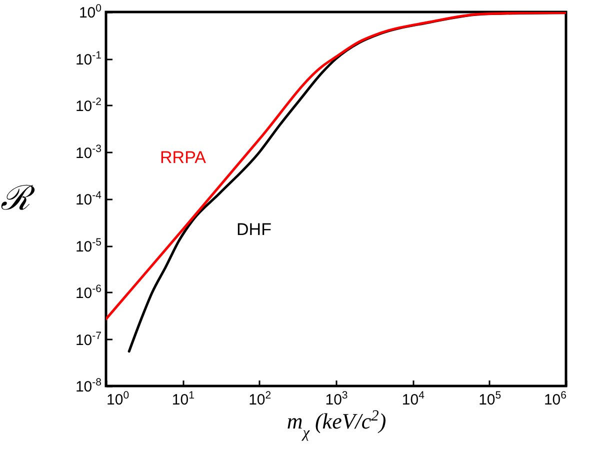  What do you see at coordinates (336, 399) in the screenshot?
I see `x-tick-label: 10$^{3}$` at bounding box center [336, 399].